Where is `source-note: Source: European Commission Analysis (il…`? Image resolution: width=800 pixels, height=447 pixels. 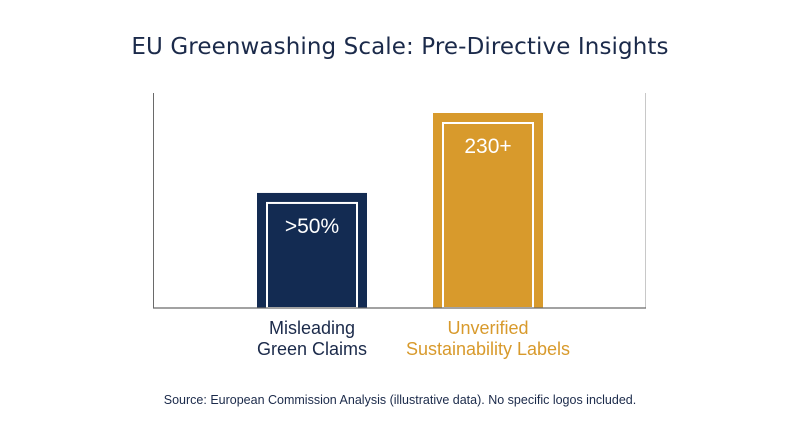 source-note: Source: European Commission Analysis (il… is located at coordinates (400, 400).